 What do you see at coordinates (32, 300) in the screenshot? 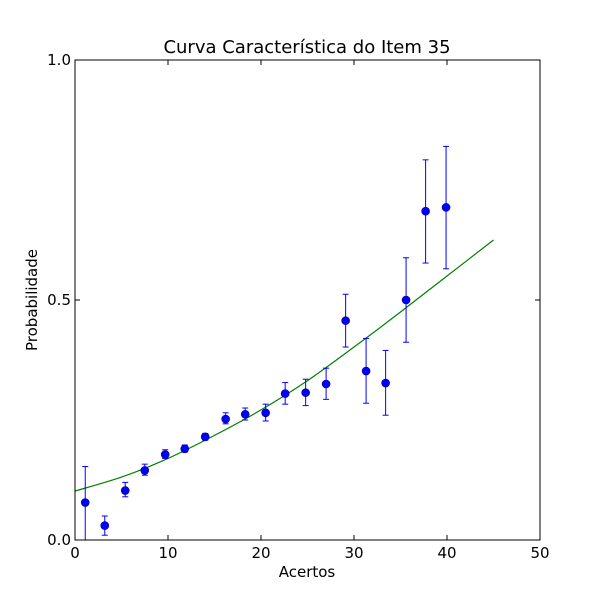
I see `y-axis-label: Probabilidade` at bounding box center [32, 300].